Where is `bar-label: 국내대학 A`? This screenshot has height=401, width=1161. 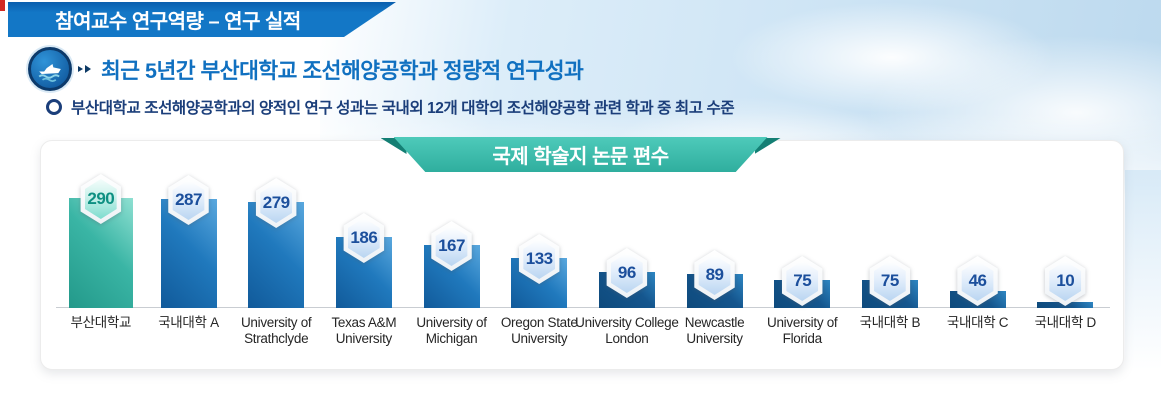 bar-label: 국내대학 A is located at coordinates (188, 322).